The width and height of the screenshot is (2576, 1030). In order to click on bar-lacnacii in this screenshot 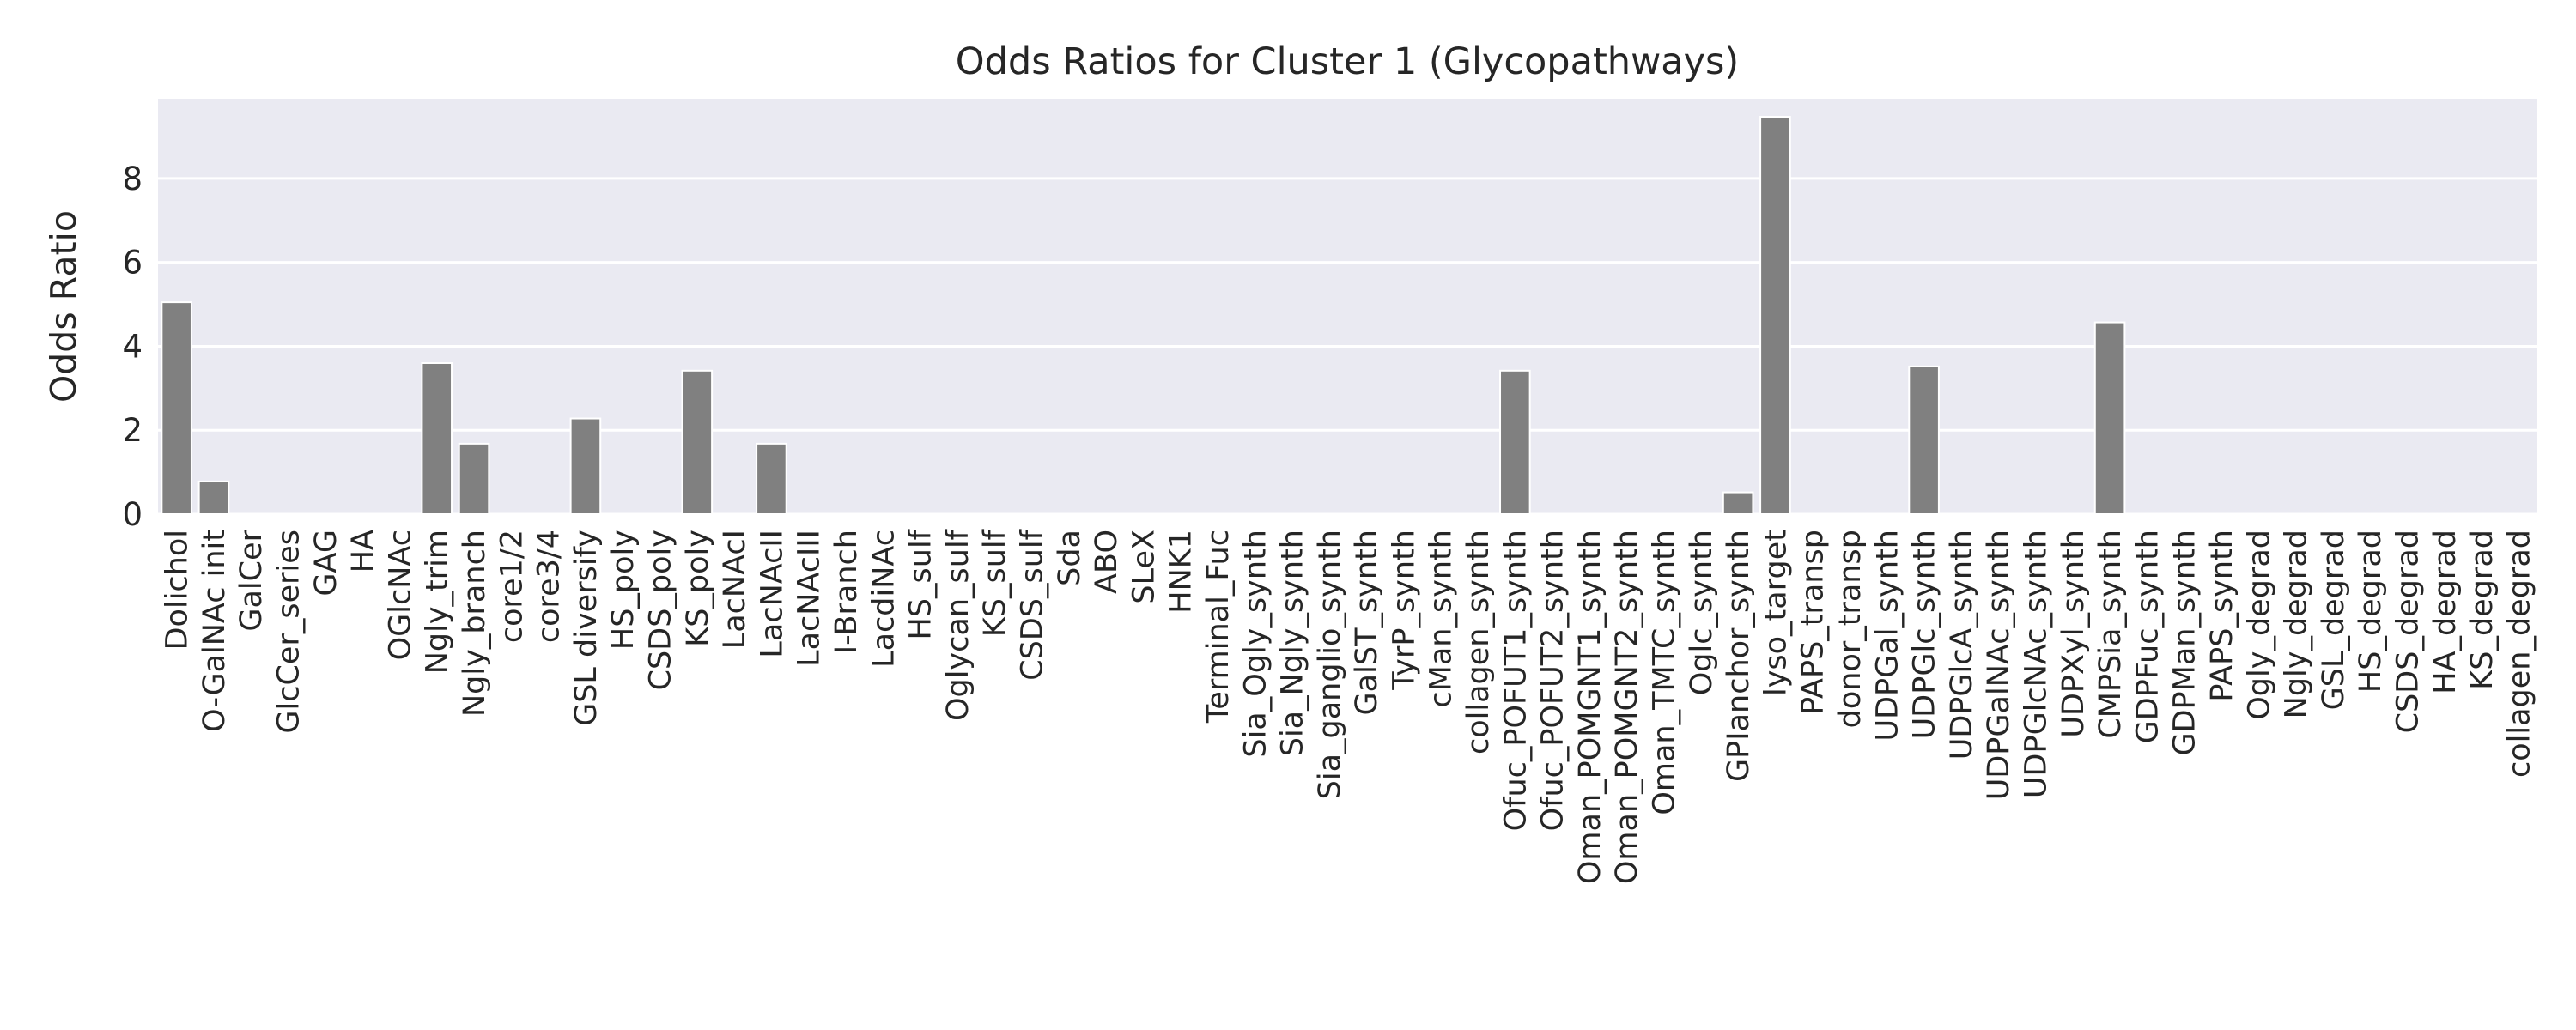, I will do `click(771, 478)`.